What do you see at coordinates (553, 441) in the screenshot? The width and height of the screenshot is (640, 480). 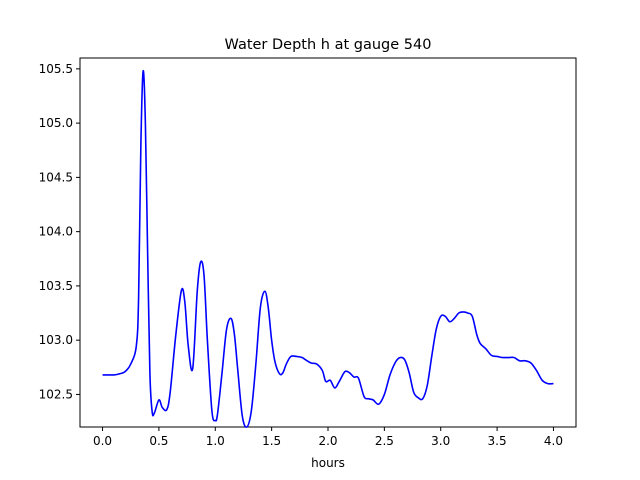 I see `x-tick-label: 4.0` at bounding box center [553, 441].